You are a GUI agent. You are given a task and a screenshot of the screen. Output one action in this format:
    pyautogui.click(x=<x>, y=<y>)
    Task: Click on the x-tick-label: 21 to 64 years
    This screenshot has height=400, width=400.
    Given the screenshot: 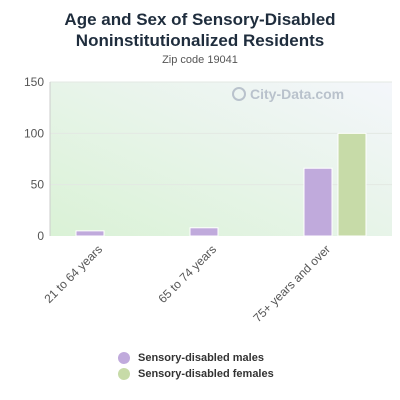 What is the action you would take?
    pyautogui.click(x=73, y=274)
    